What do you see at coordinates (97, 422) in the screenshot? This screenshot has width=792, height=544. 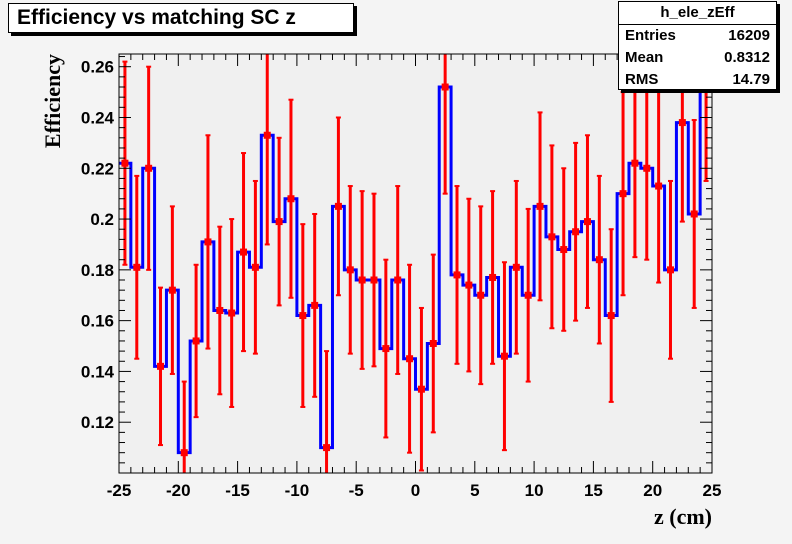 I see `y-tick-label: 0.12` at bounding box center [97, 422].